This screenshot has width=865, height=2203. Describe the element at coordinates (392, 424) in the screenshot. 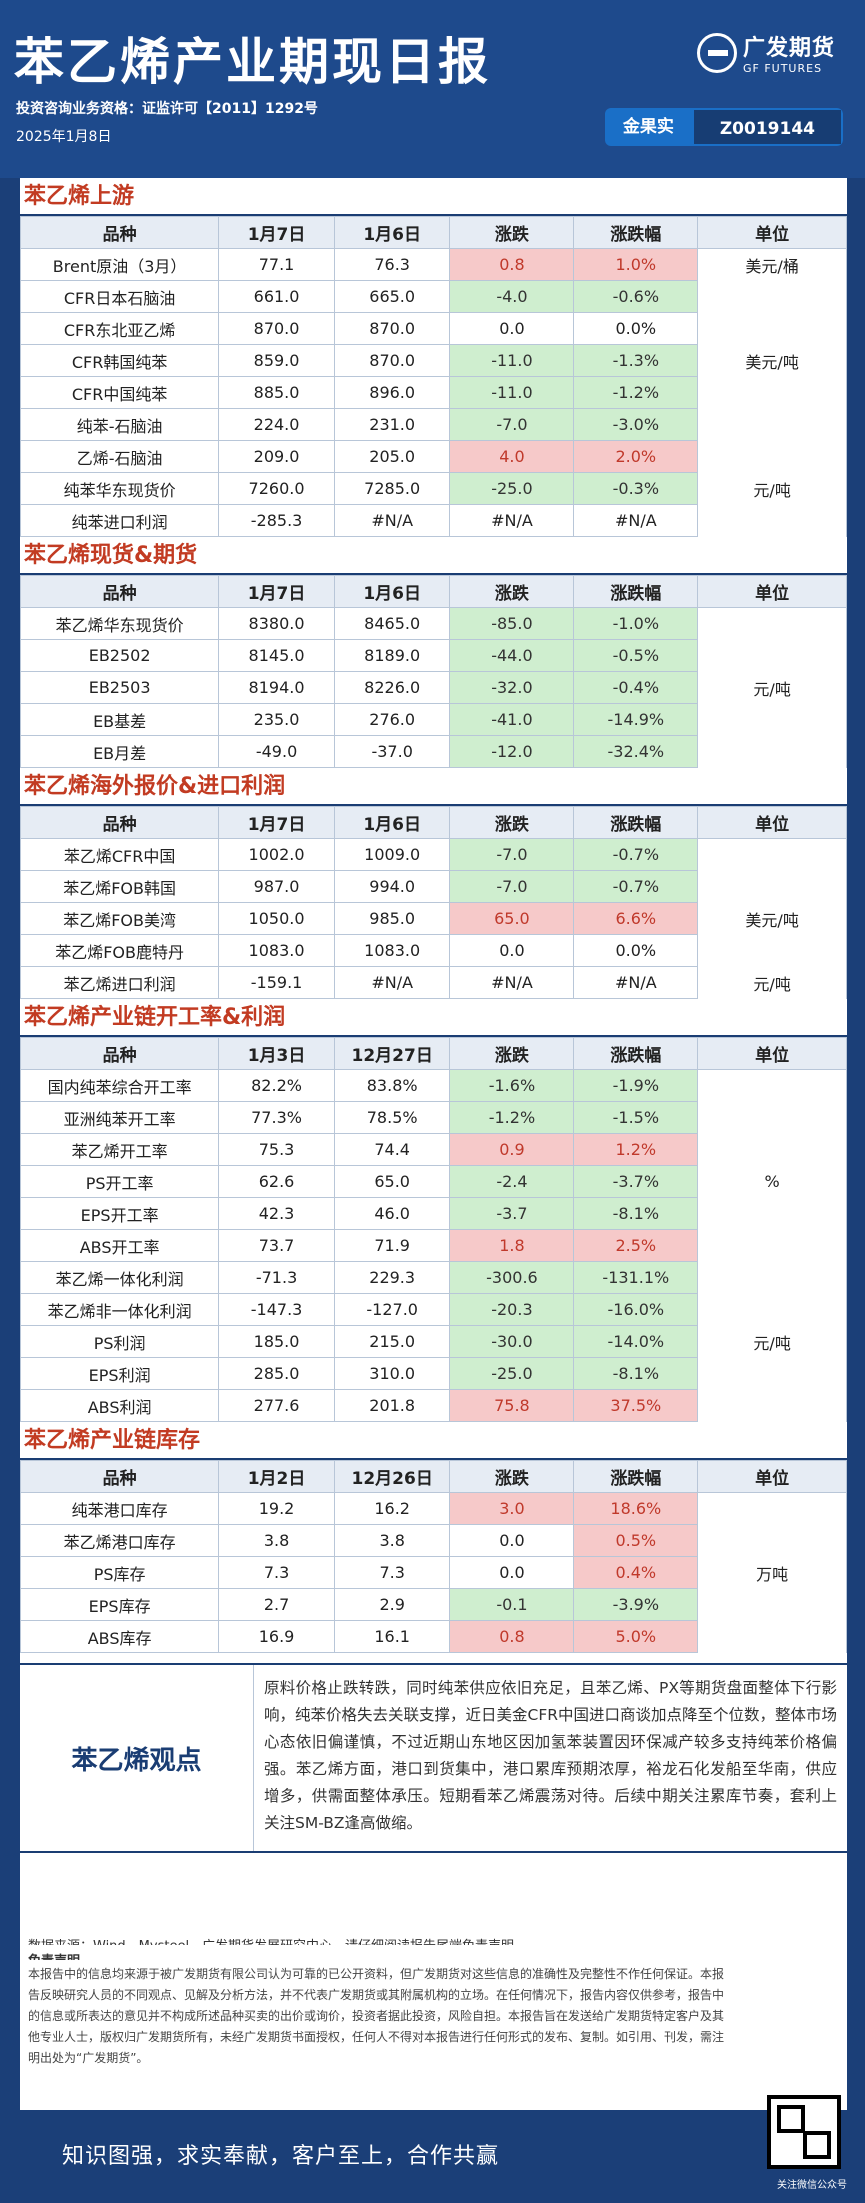

I see `value-cell: 231.0` at that location.